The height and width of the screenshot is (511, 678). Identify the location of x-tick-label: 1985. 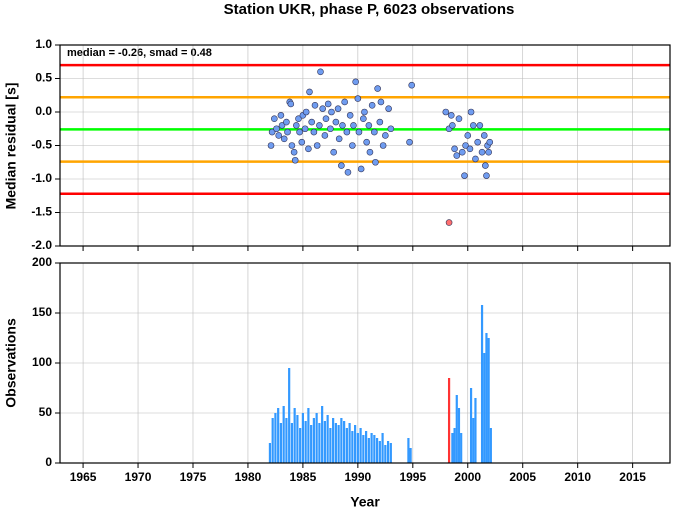
(303, 477).